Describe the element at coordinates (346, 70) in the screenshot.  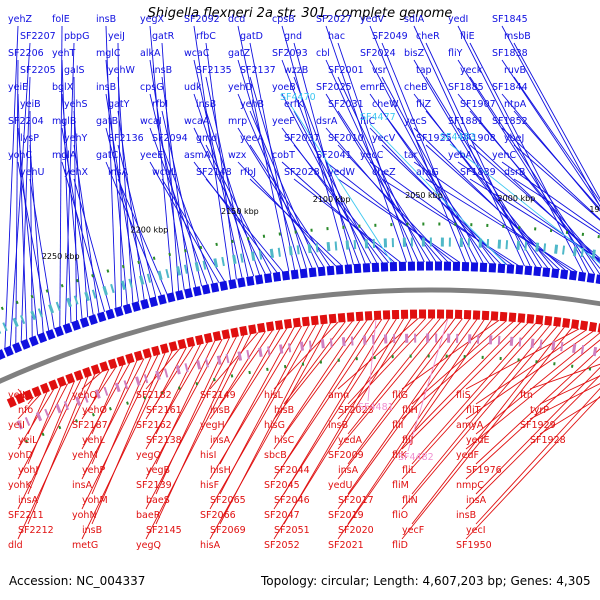
I see `forward-gene-label: SF2001` at that location.